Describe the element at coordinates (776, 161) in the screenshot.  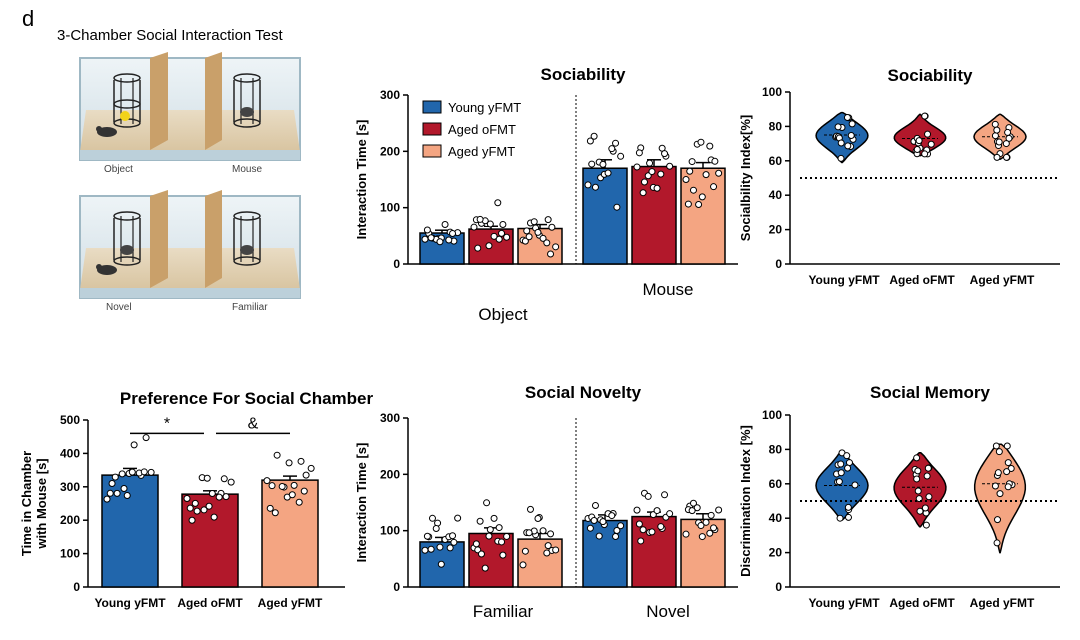
I see `y-tick-label: 60` at that location.